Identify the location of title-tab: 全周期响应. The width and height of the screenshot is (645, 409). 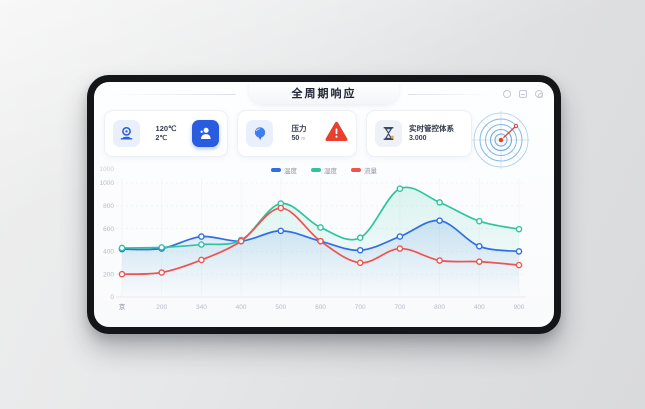
(324, 93).